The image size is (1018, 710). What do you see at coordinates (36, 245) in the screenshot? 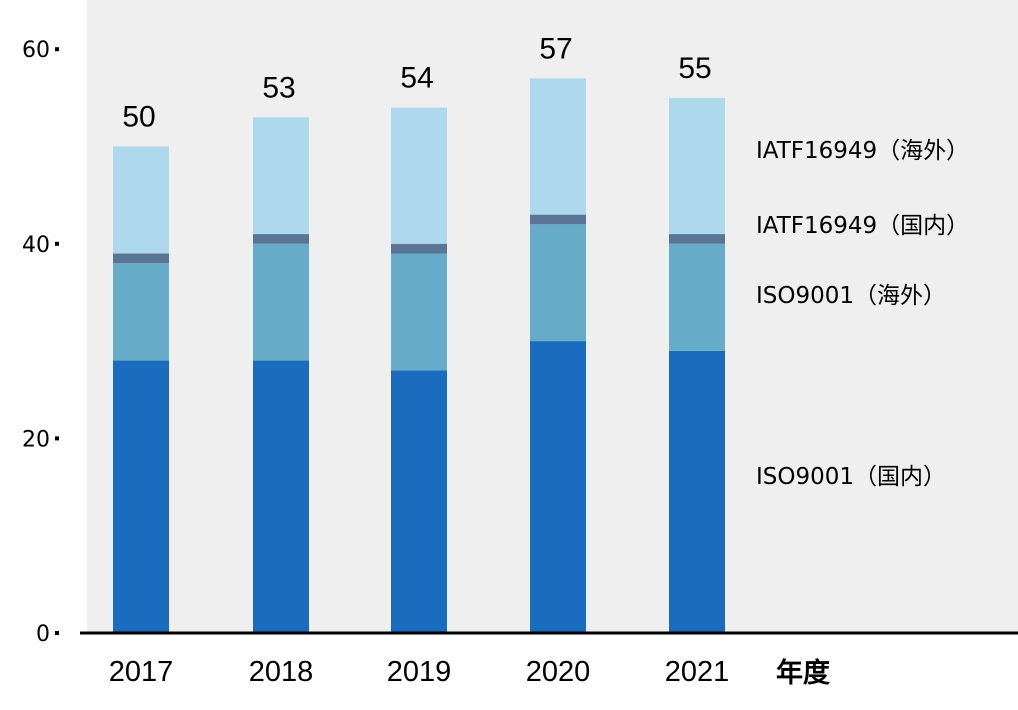
I see `y-tick-label: 40` at bounding box center [36, 245].